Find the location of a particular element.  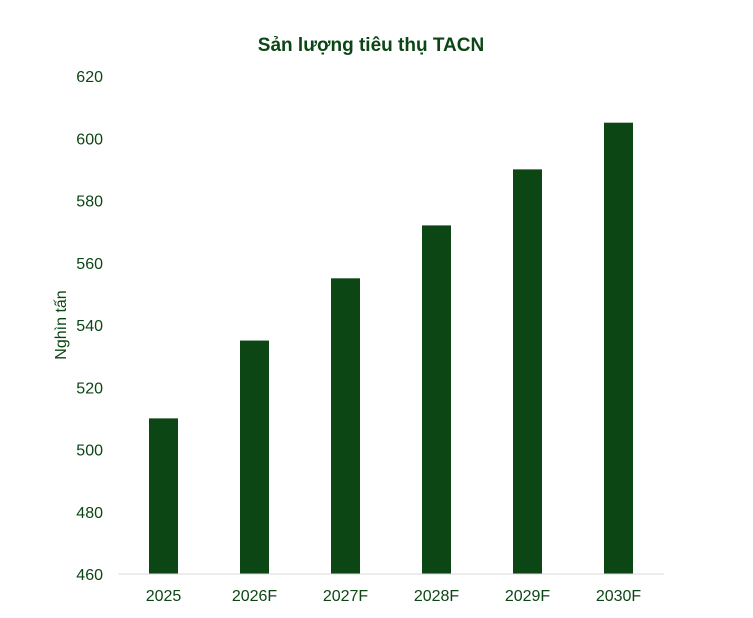

y-tick-label: 500 is located at coordinates (89, 451).